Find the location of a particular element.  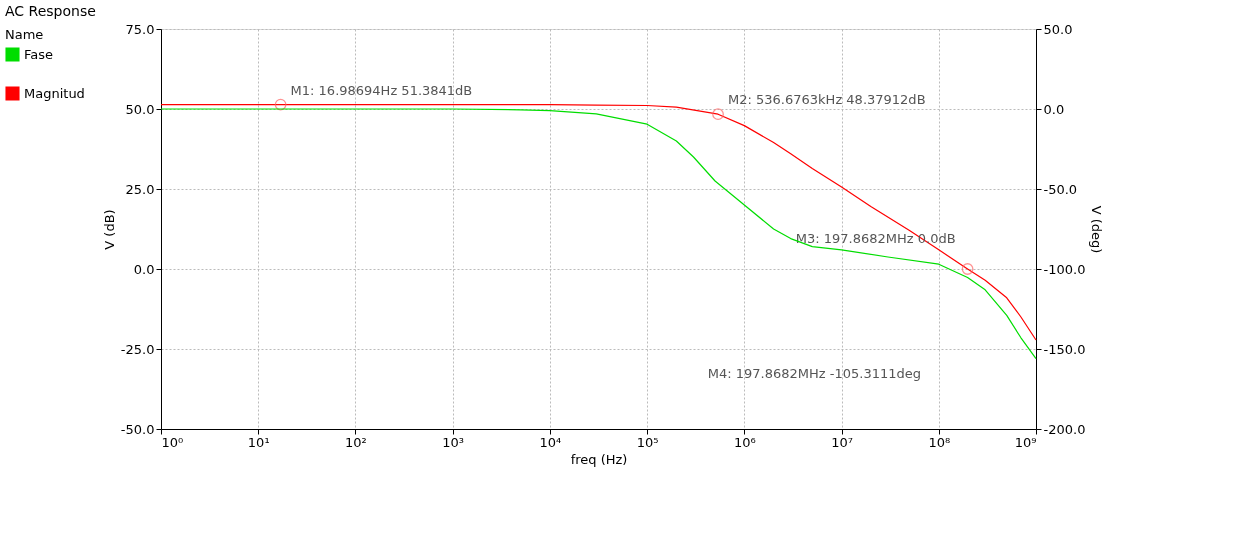

y2-tick-label: 0.0 is located at coordinates (1054, 109).